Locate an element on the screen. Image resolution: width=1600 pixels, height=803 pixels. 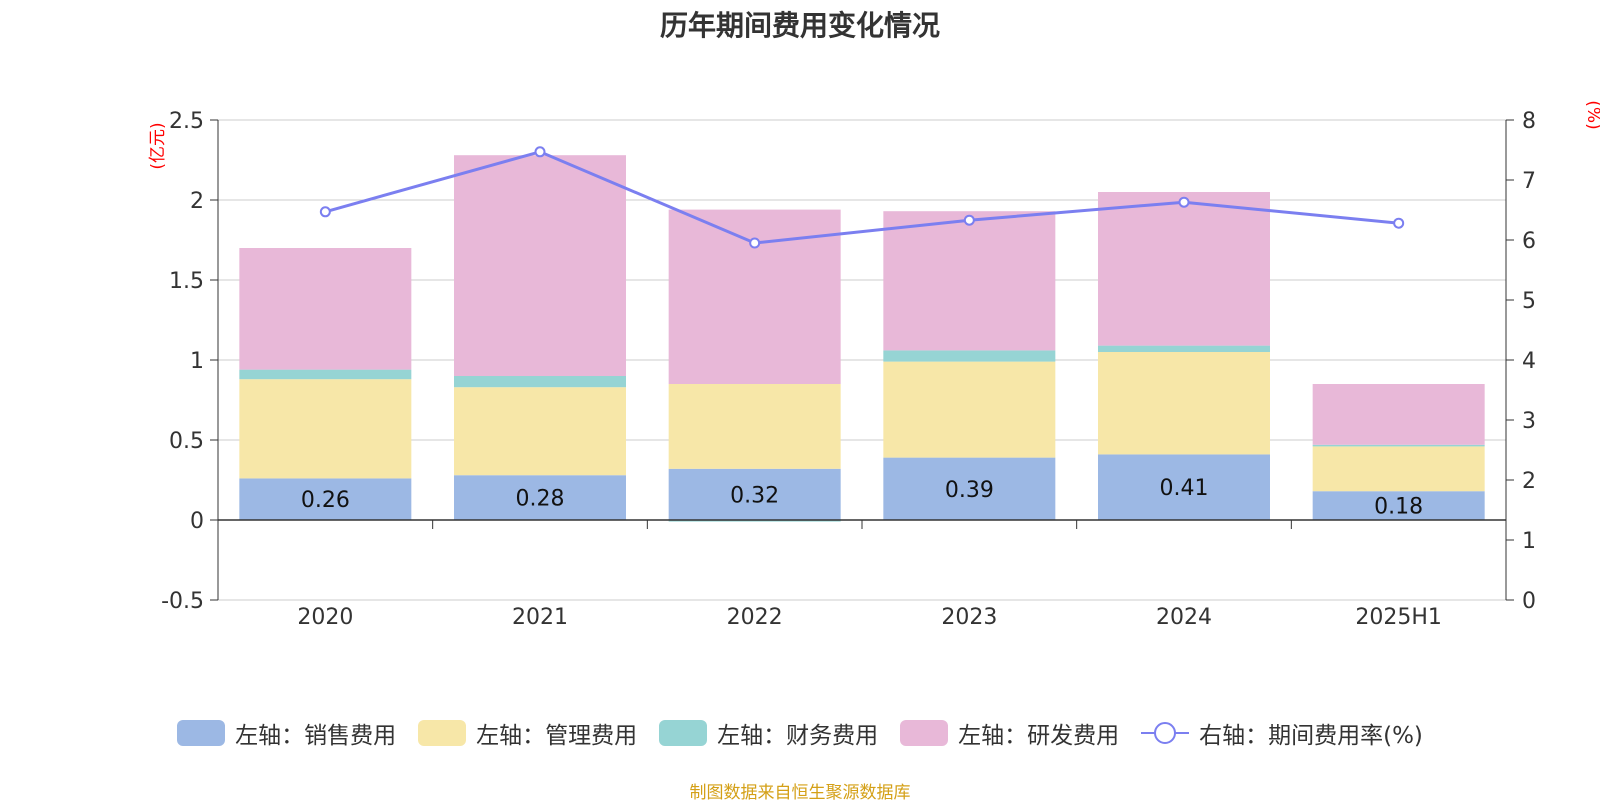
legend-item-rate: 右轴：期间费用率(%) is located at coordinates (1282, 733).